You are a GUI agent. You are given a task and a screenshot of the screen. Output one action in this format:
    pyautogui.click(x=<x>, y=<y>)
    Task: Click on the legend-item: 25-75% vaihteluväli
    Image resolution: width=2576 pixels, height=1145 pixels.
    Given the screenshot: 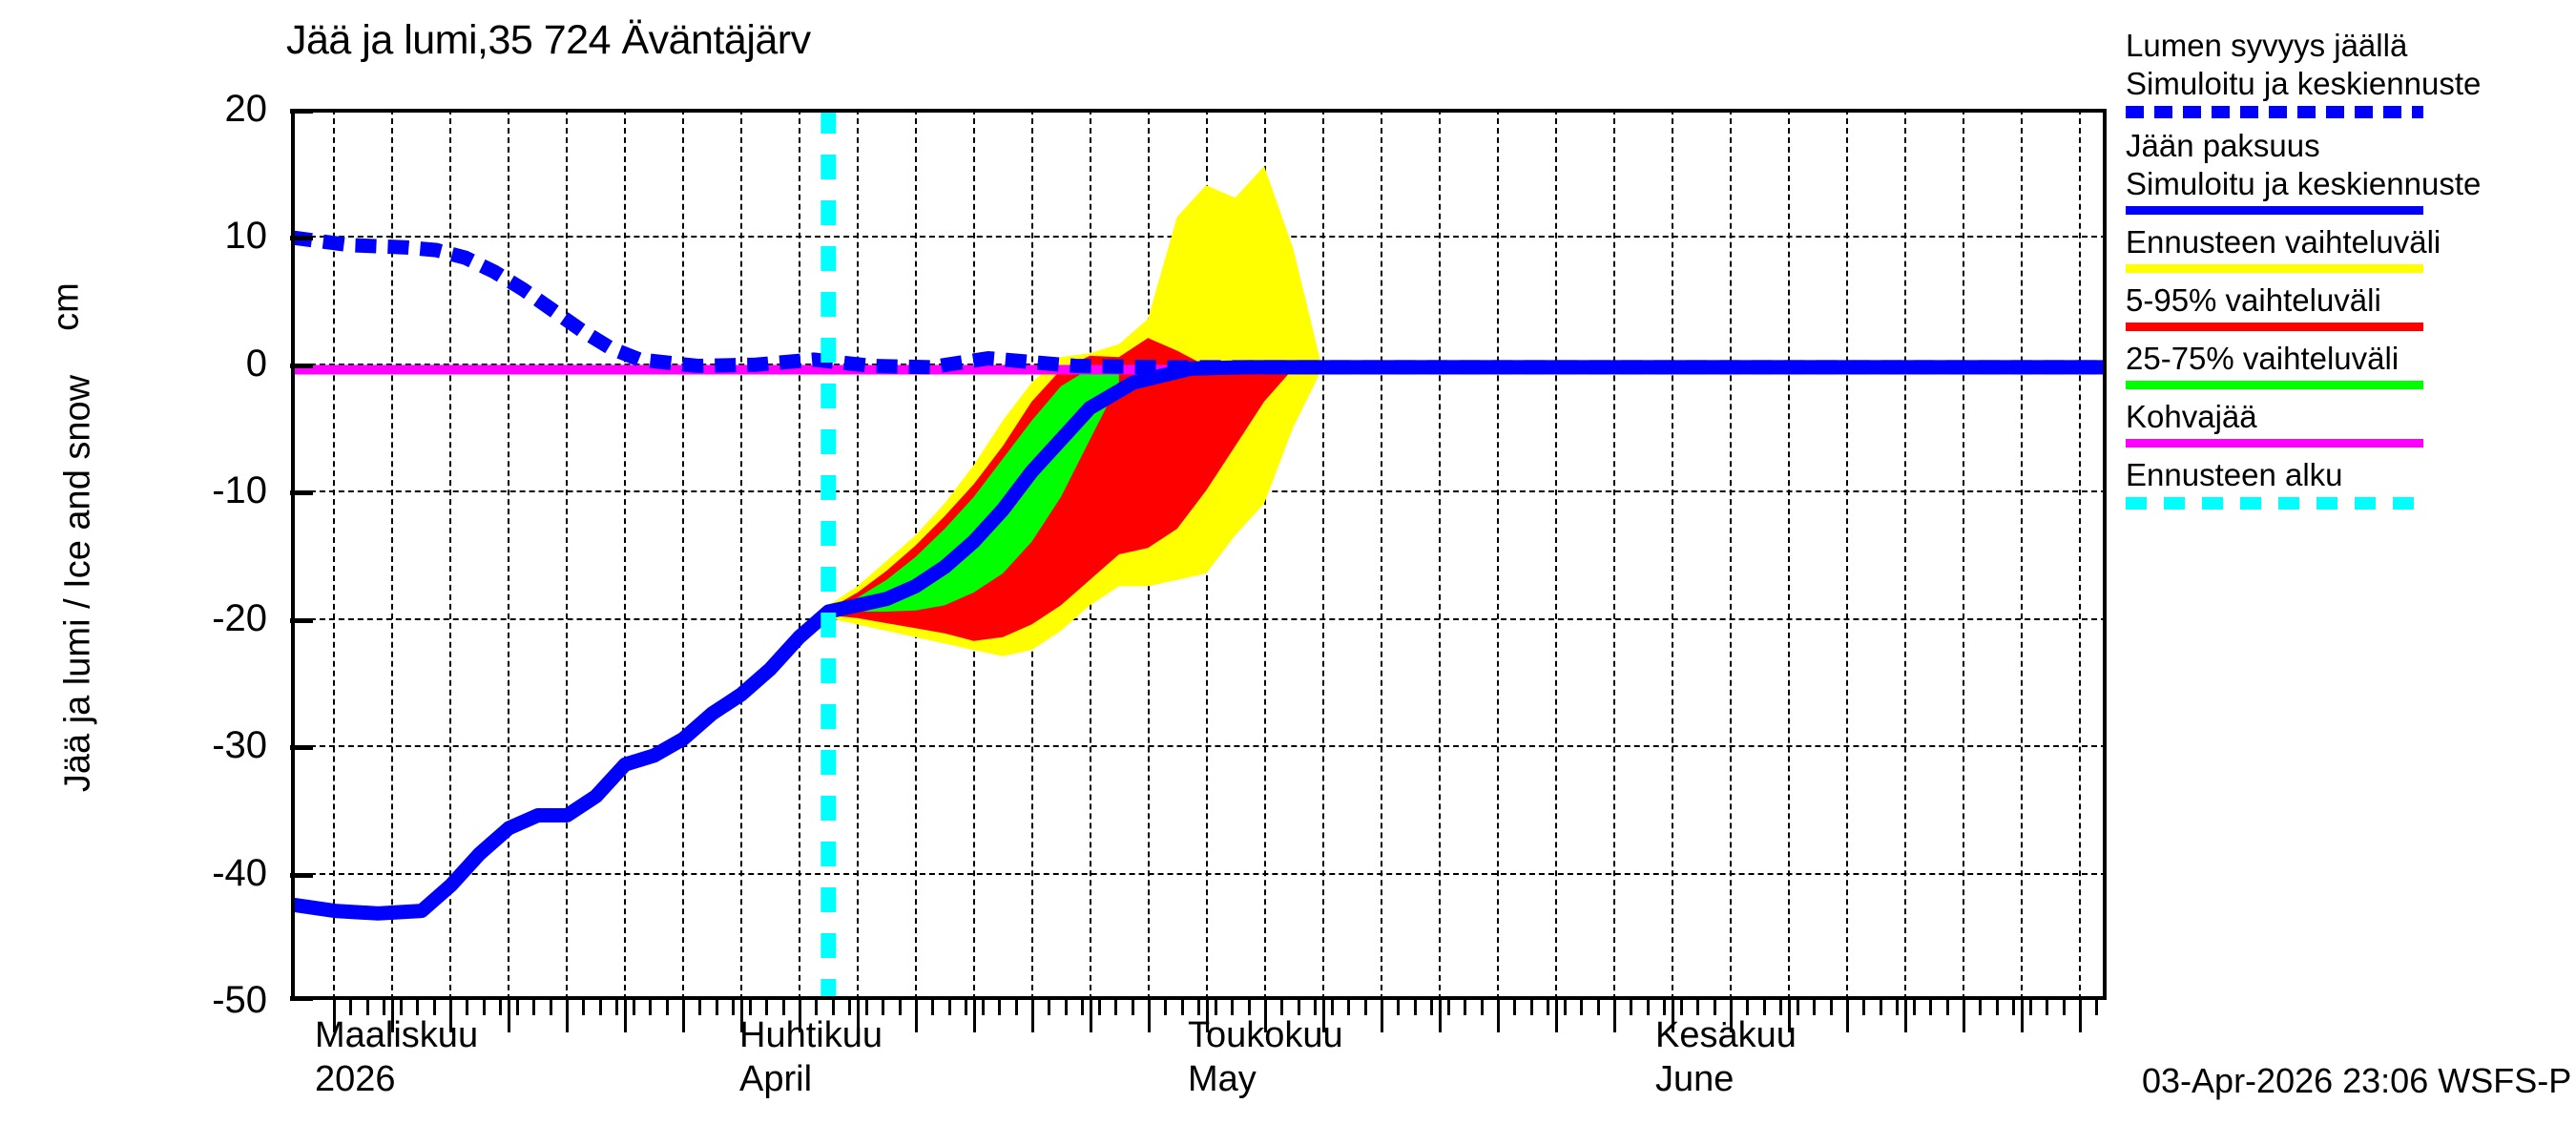 What is the action you would take?
    pyautogui.click(x=2350, y=364)
    